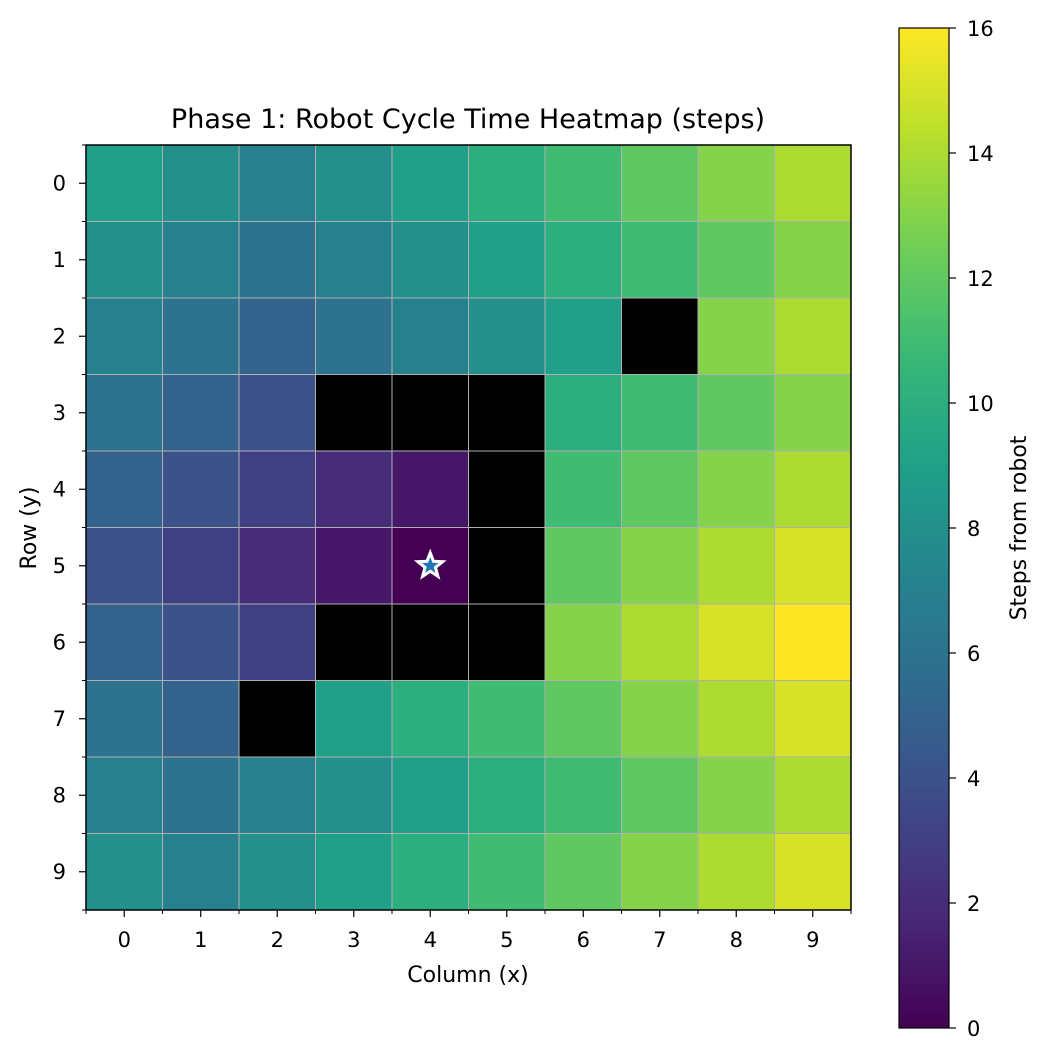  What do you see at coordinates (812, 940) in the screenshot?
I see `x-tick-label: 9` at bounding box center [812, 940].